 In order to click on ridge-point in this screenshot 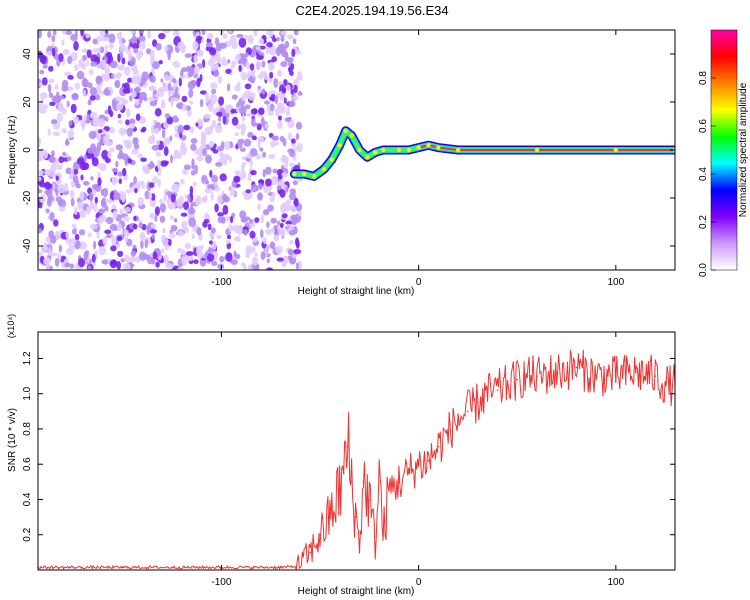, I will do `click(438, 147)`.